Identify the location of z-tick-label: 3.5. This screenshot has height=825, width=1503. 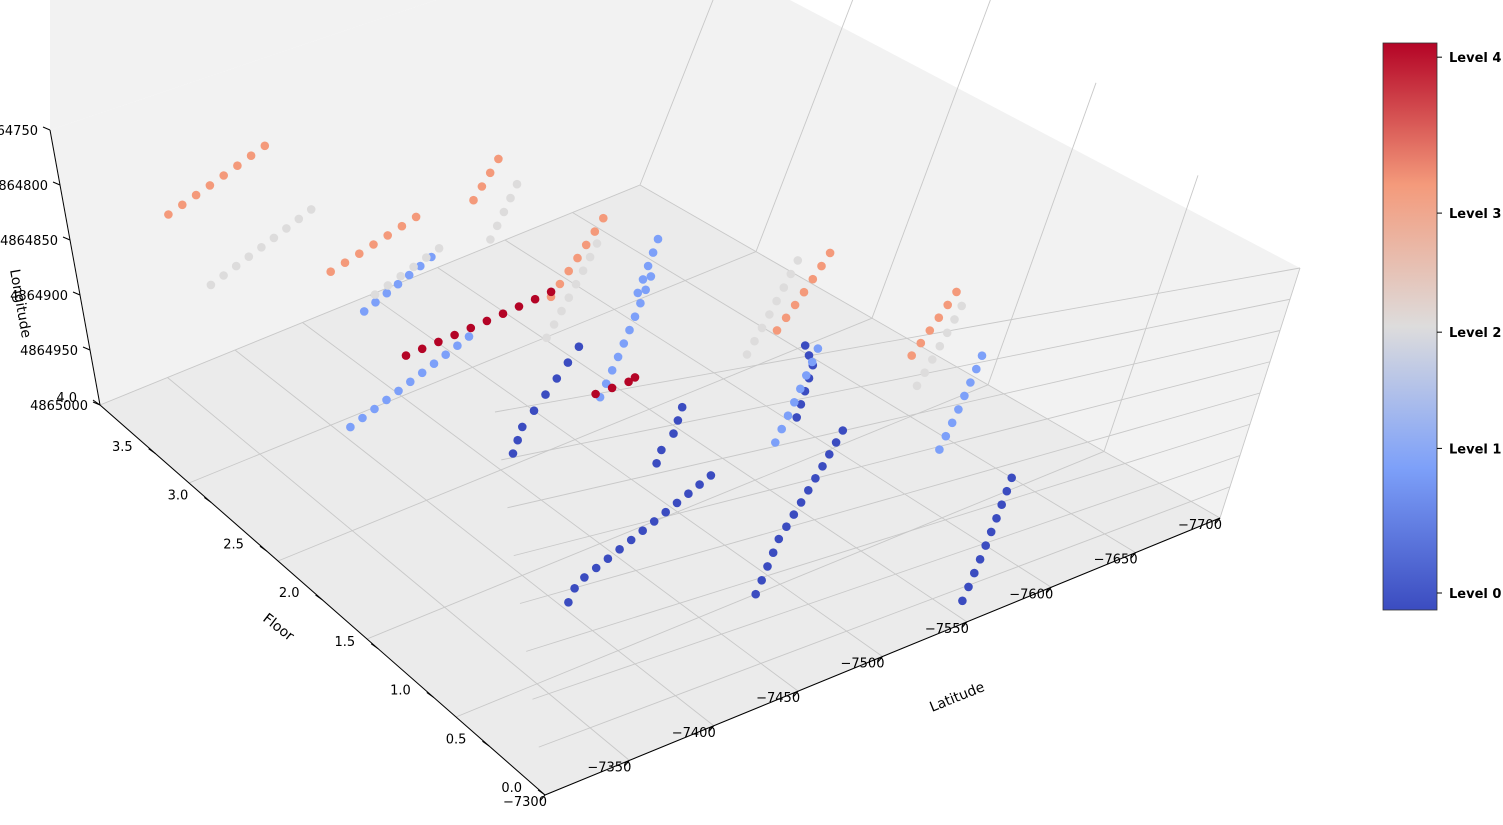
(122, 447).